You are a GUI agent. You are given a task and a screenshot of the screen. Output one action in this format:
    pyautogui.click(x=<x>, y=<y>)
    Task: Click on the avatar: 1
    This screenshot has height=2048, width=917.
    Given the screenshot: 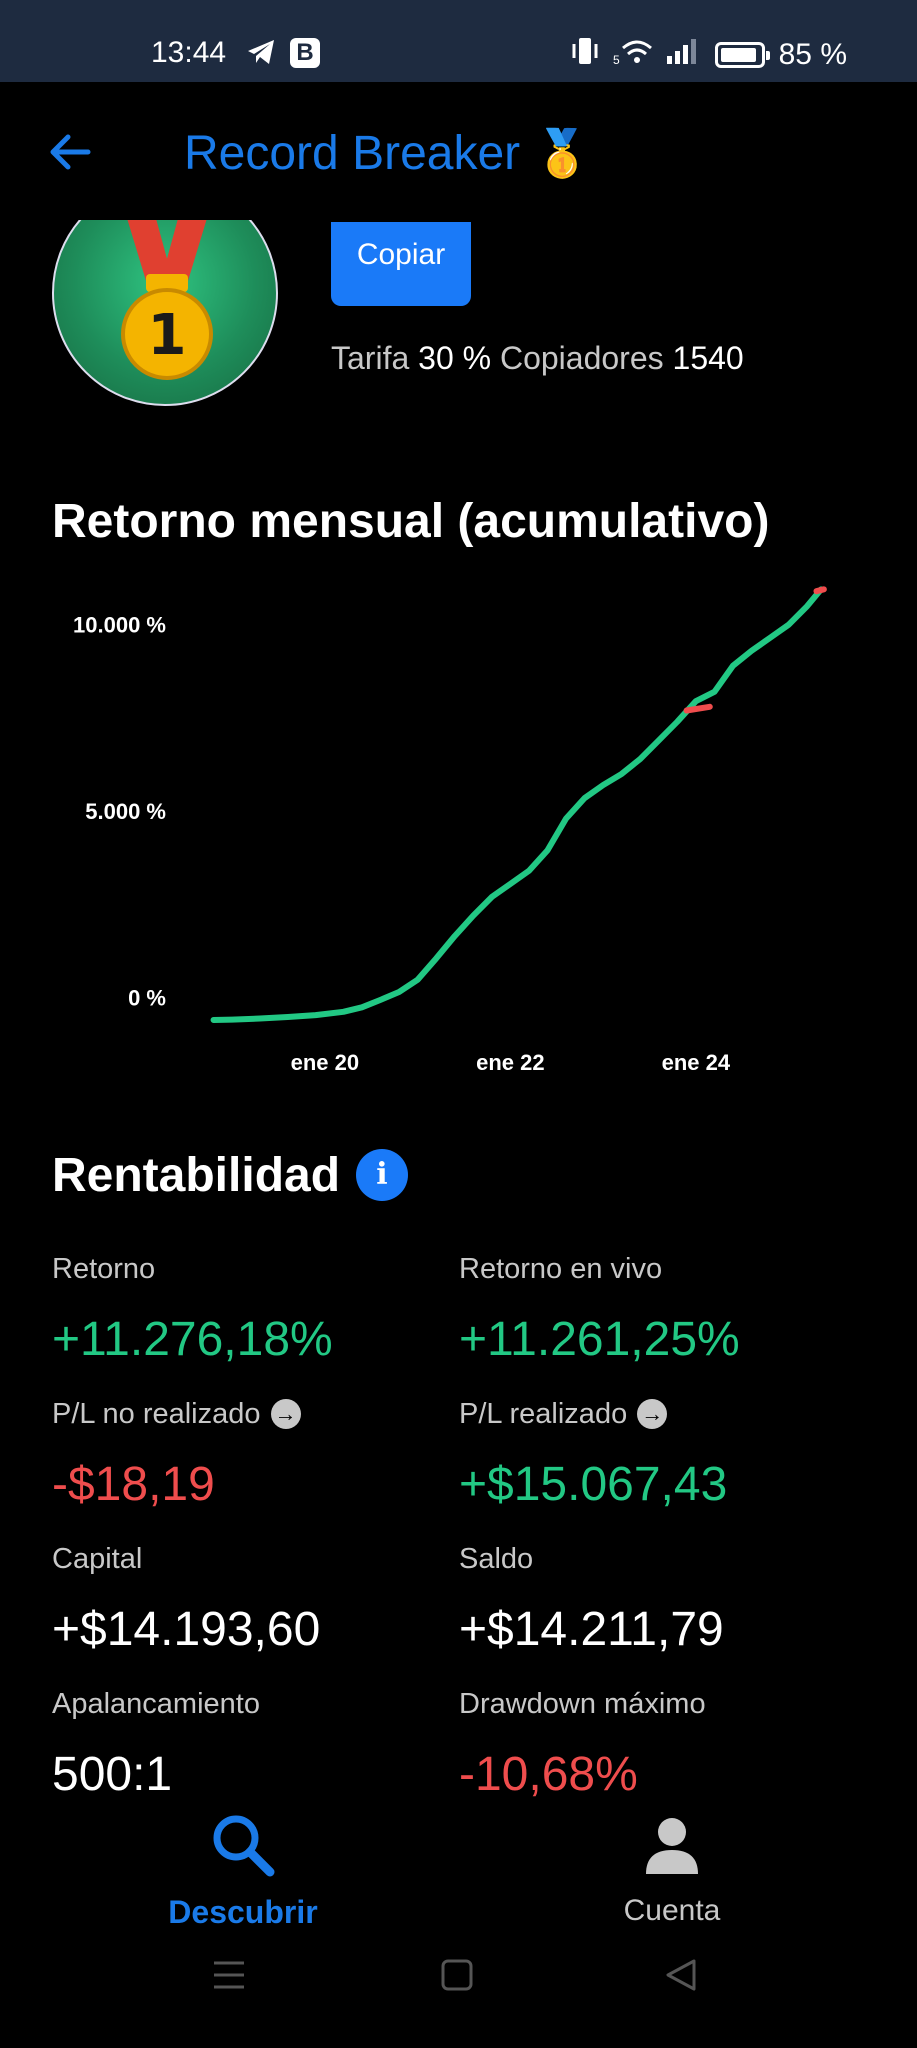 What is the action you would take?
    pyautogui.click(x=165, y=315)
    